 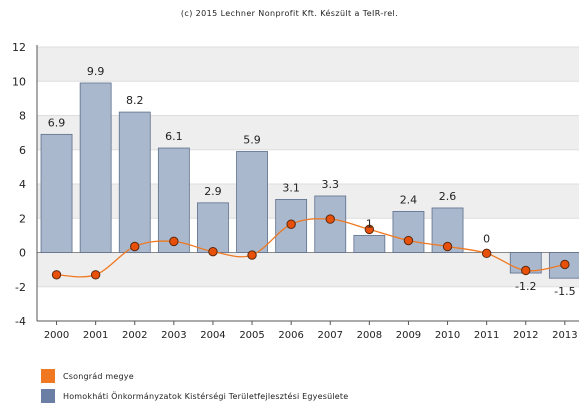 What do you see at coordinates (173, 335) in the screenshot?
I see `x-tick-label: 2003` at bounding box center [173, 335].